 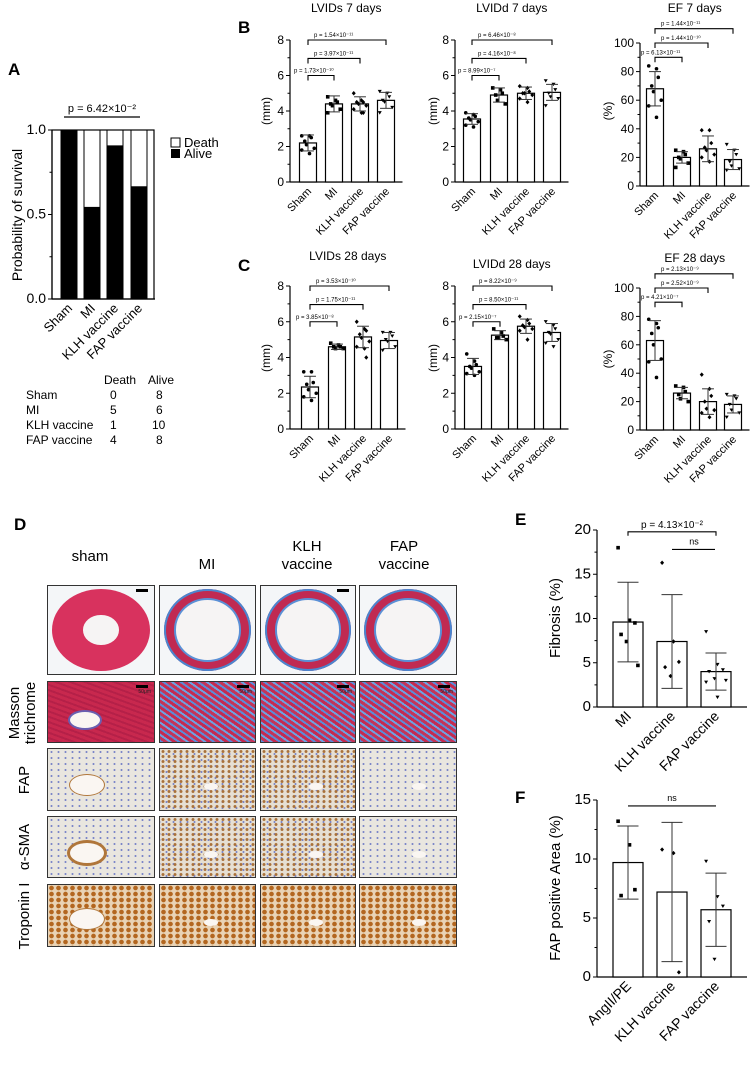 I want to click on p-value-label: p = 1.44×10⁻¹⁰, so click(x=681, y=38).